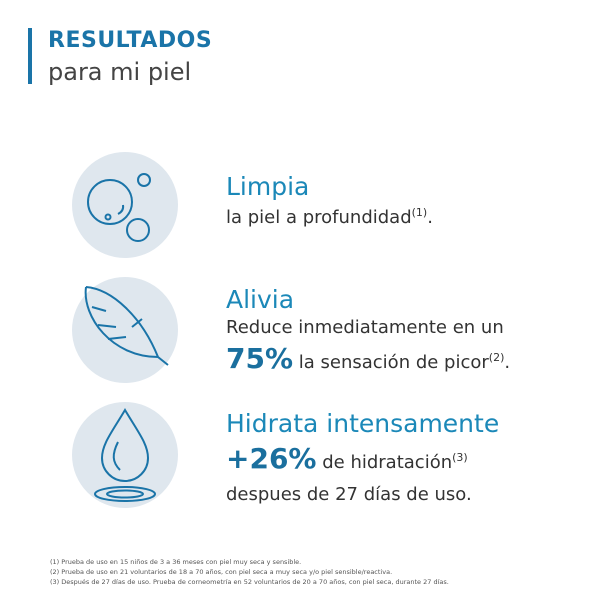 This screenshot has height=600, width=600. Describe the element at coordinates (126, 326) in the screenshot. I see `feather-icon` at that location.